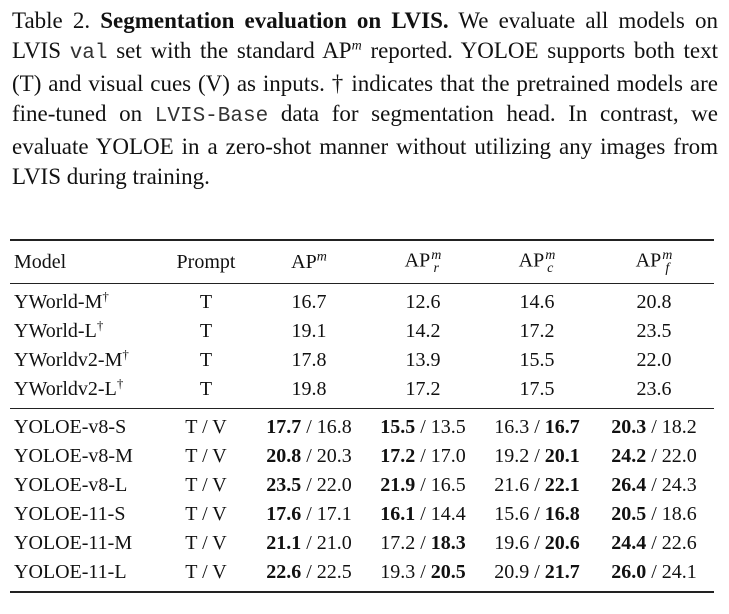 The height and width of the screenshot is (614, 729). Describe the element at coordinates (309, 543) in the screenshot. I see `value-cell: 21.1 / 21.0` at that location.